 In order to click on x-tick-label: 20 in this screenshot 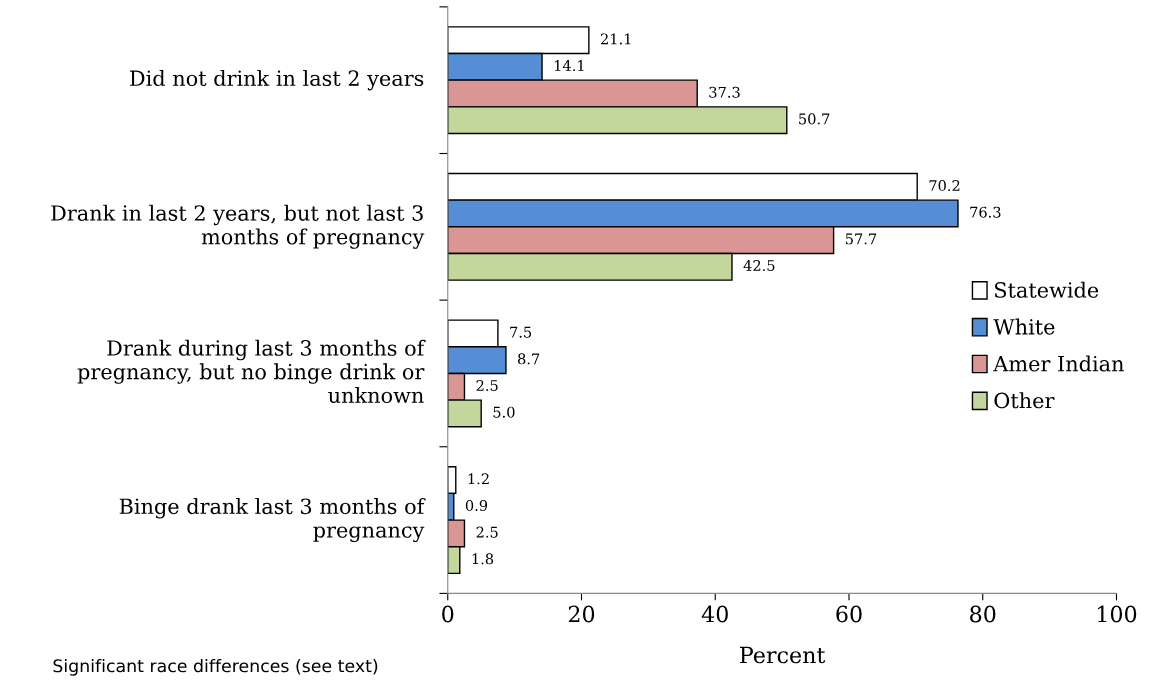, I will do `click(581, 614)`.